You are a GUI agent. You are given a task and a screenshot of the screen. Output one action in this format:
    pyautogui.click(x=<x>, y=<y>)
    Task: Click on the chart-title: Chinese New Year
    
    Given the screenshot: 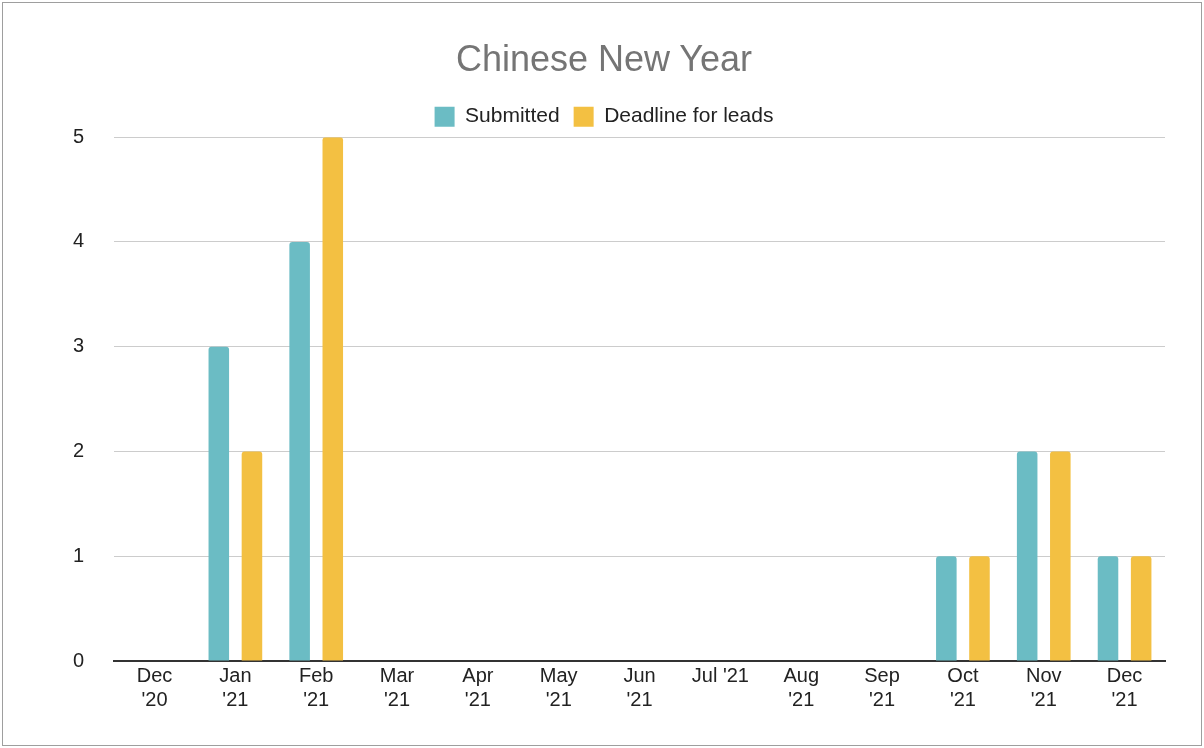 What is the action you would take?
    pyautogui.click(x=604, y=58)
    